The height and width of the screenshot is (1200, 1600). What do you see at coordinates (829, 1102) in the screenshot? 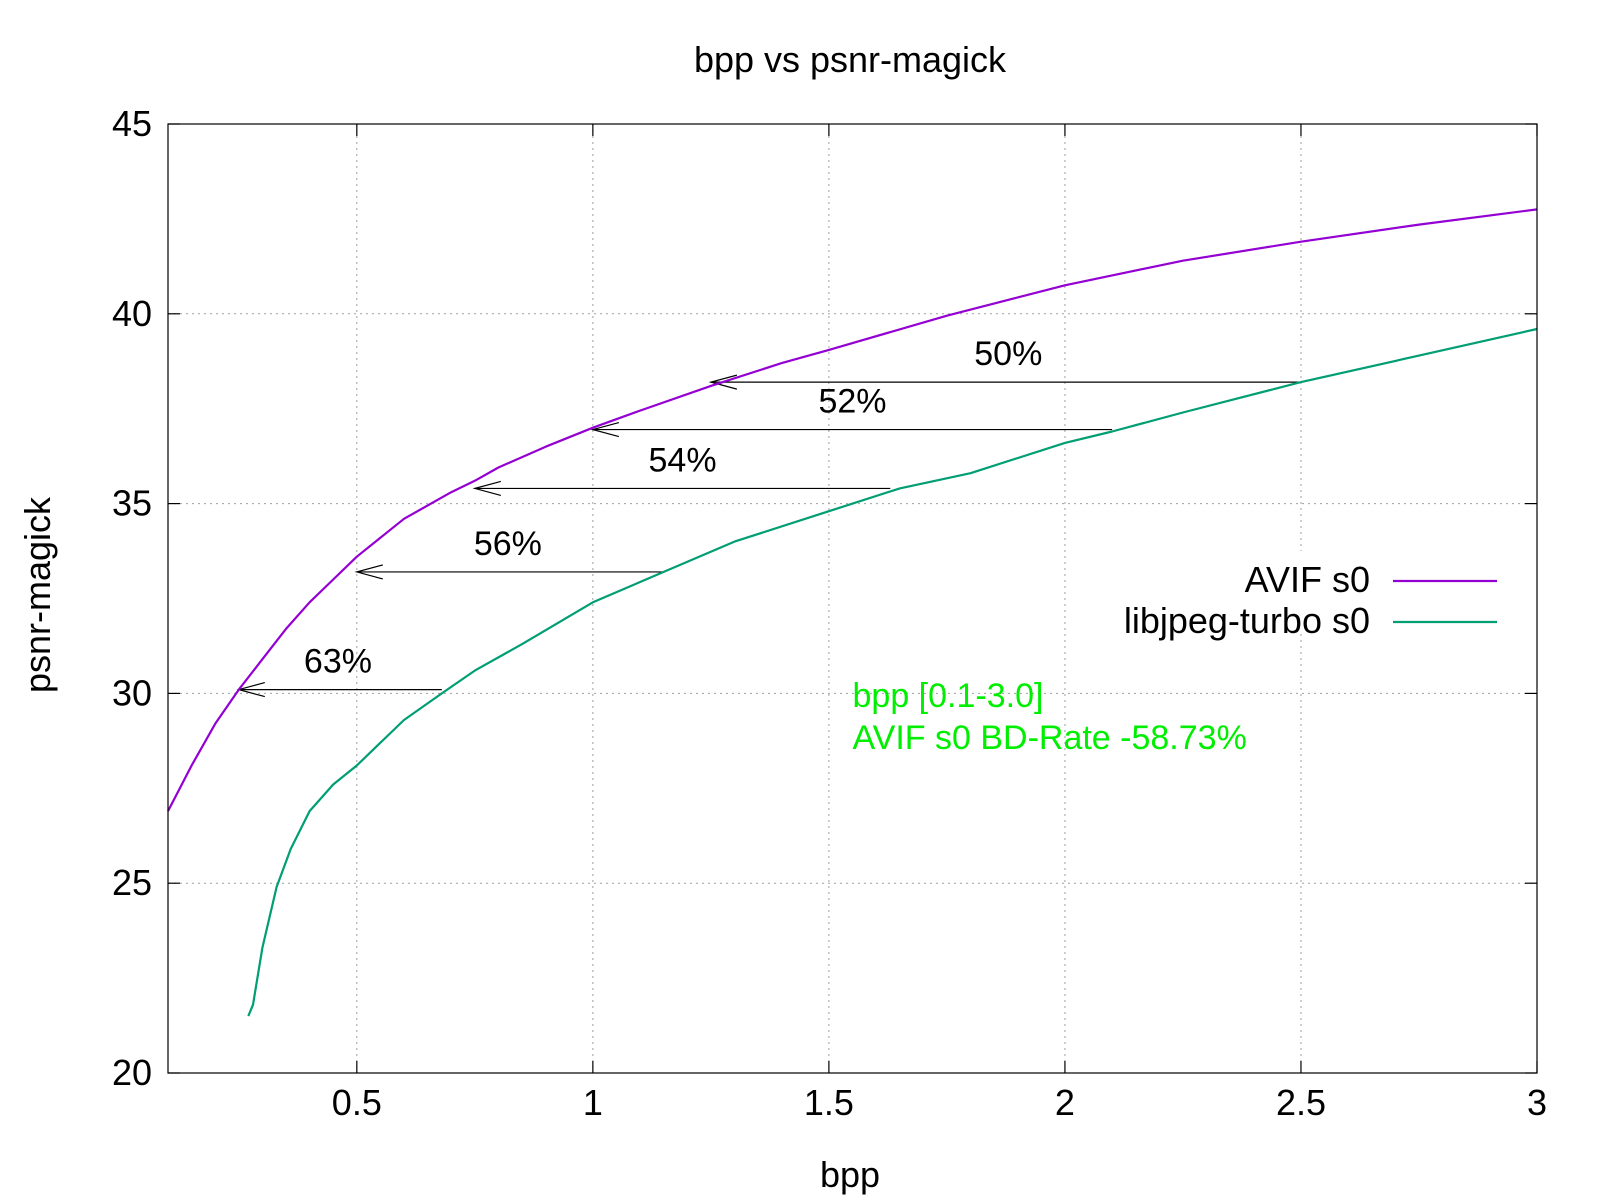
I see `x-tick-label: 1.5` at bounding box center [829, 1102].